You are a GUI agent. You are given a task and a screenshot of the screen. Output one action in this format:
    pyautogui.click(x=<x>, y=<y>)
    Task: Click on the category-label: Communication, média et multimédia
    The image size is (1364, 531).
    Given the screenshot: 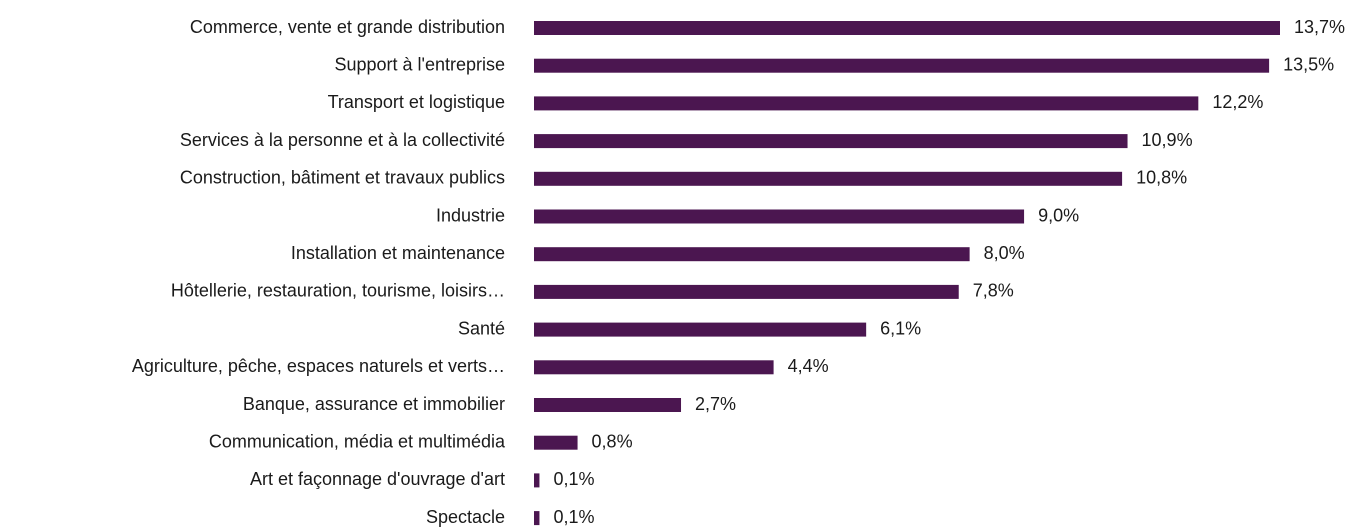 What is the action you would take?
    pyautogui.click(x=357, y=441)
    